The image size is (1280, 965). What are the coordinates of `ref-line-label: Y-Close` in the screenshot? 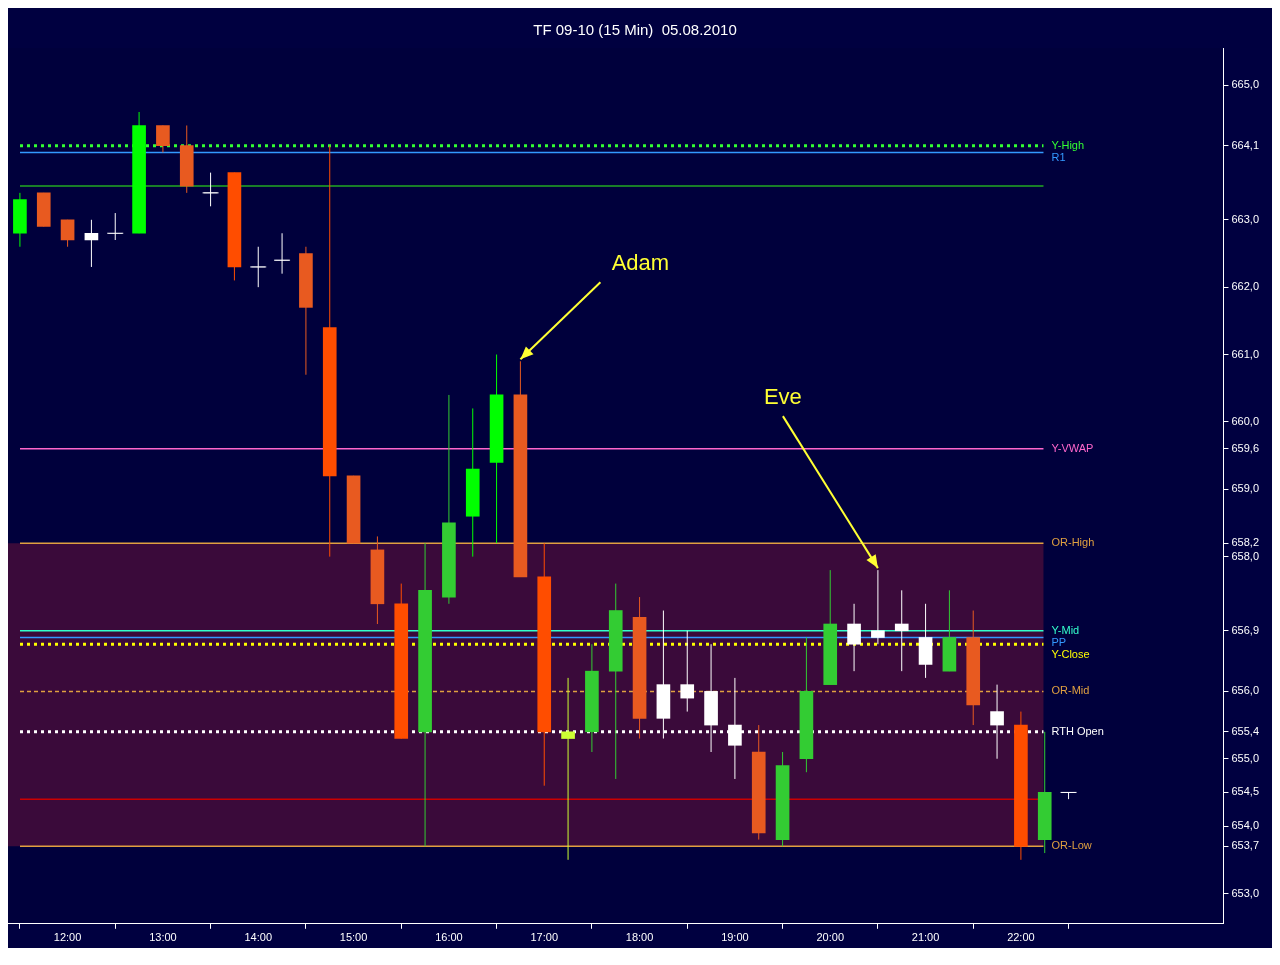 It's located at (1070, 653).